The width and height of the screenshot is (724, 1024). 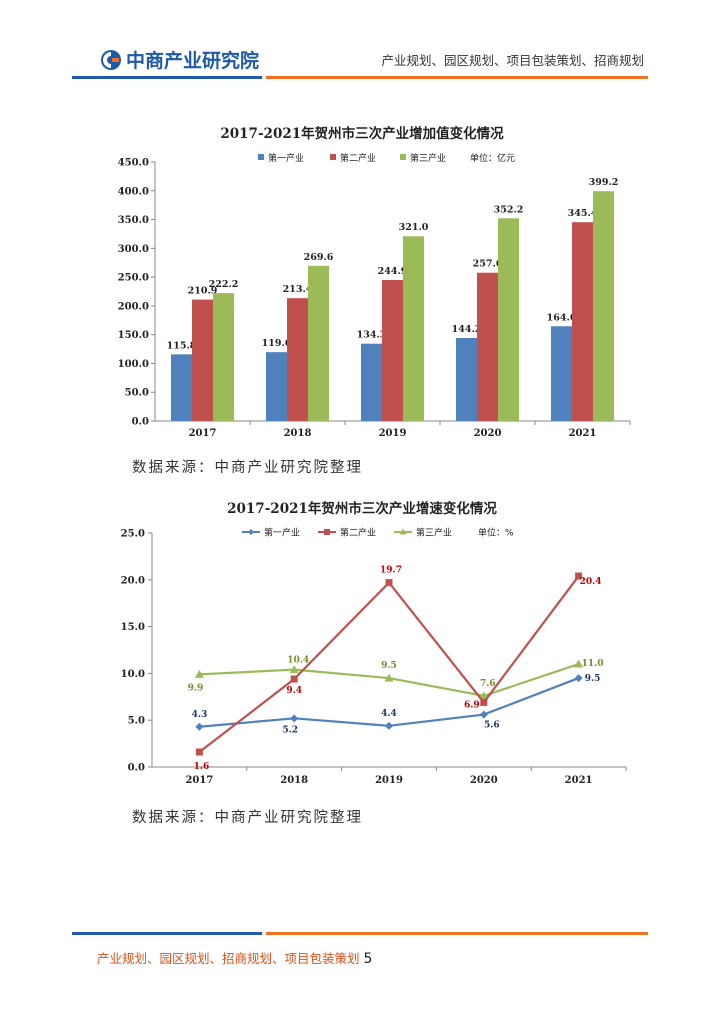 What do you see at coordinates (203, 291) in the screenshot?
I see `bar-data-label: 210.9` at bounding box center [203, 291].